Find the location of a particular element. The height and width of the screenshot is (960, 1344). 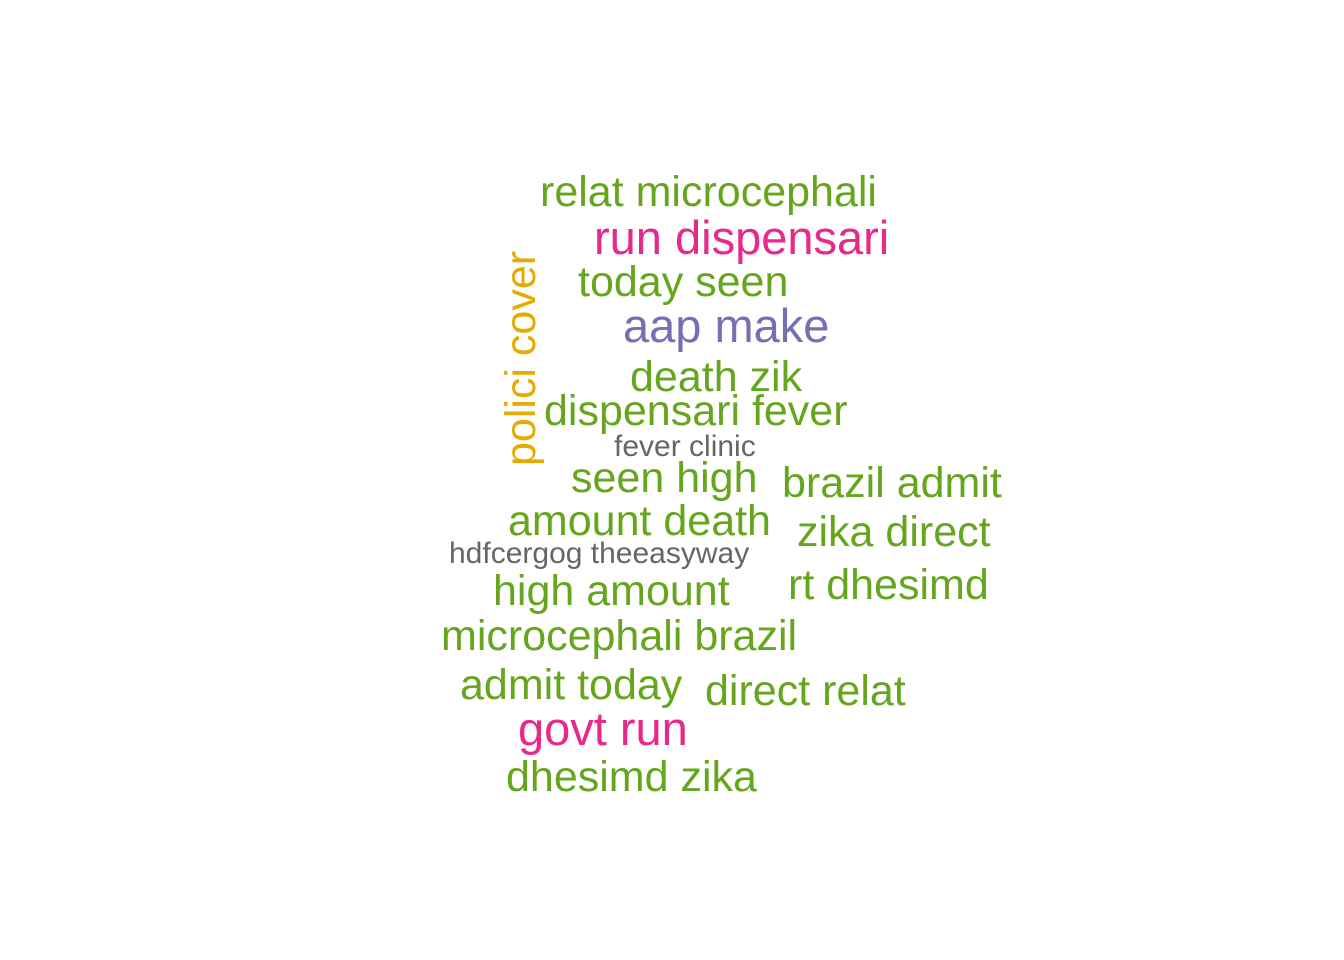

word: govt run is located at coordinates (603, 728).